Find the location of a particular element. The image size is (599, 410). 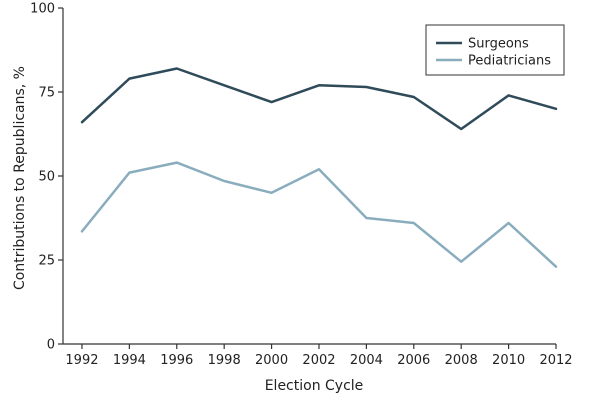

x-axis-label: Election Cycle is located at coordinates (314, 386).